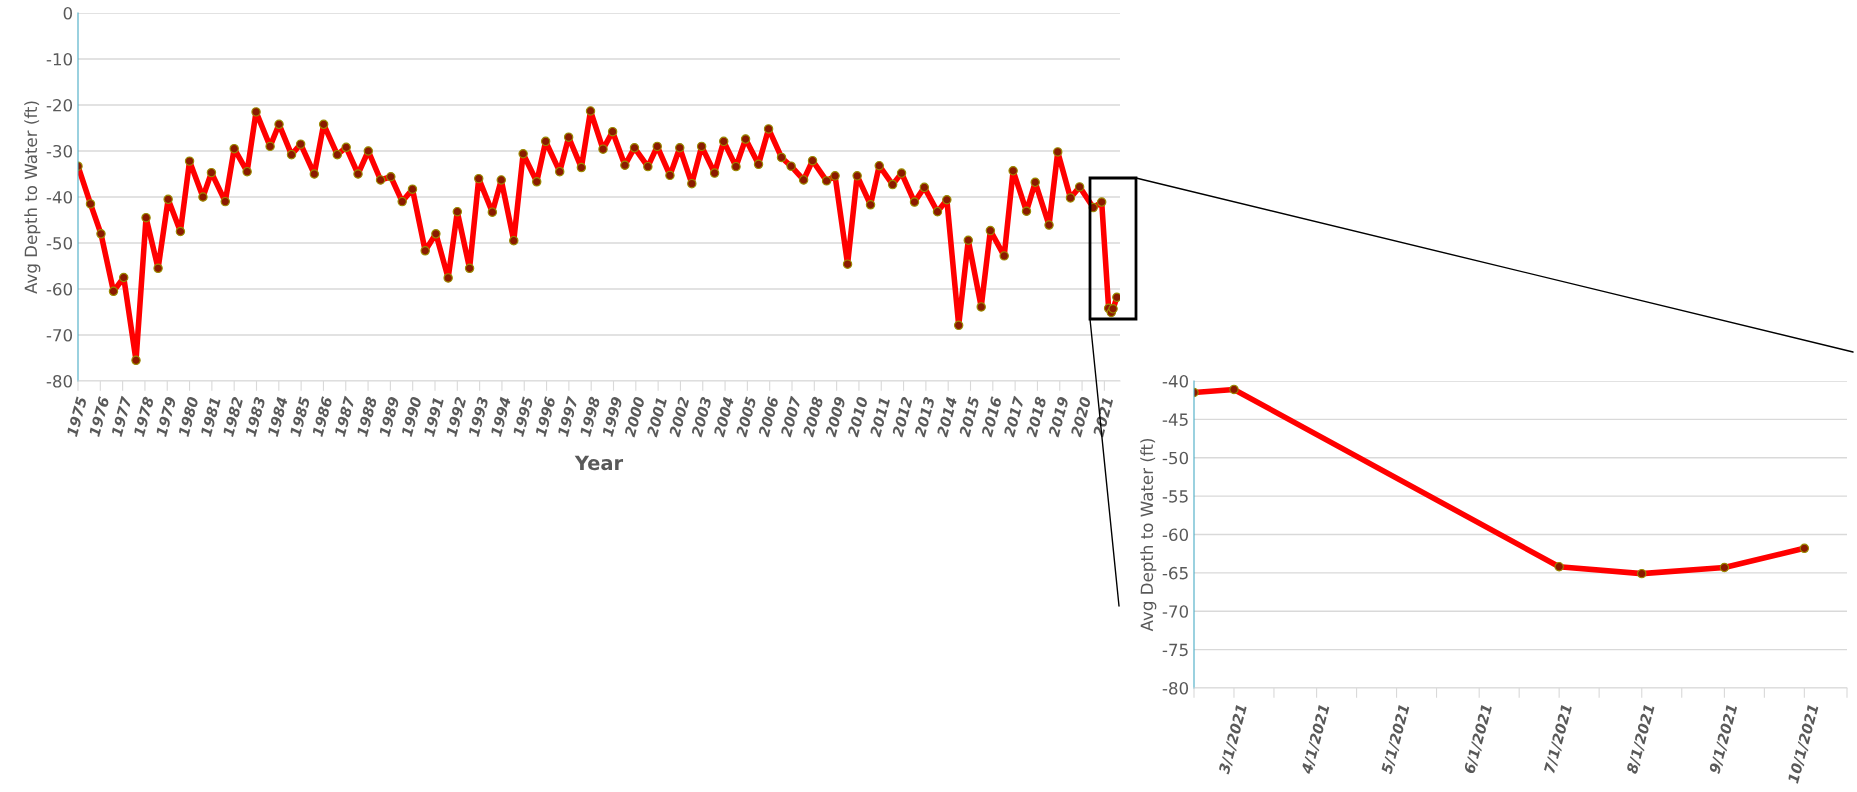  I want to click on x-tick-label: 2014, so click(947, 417).